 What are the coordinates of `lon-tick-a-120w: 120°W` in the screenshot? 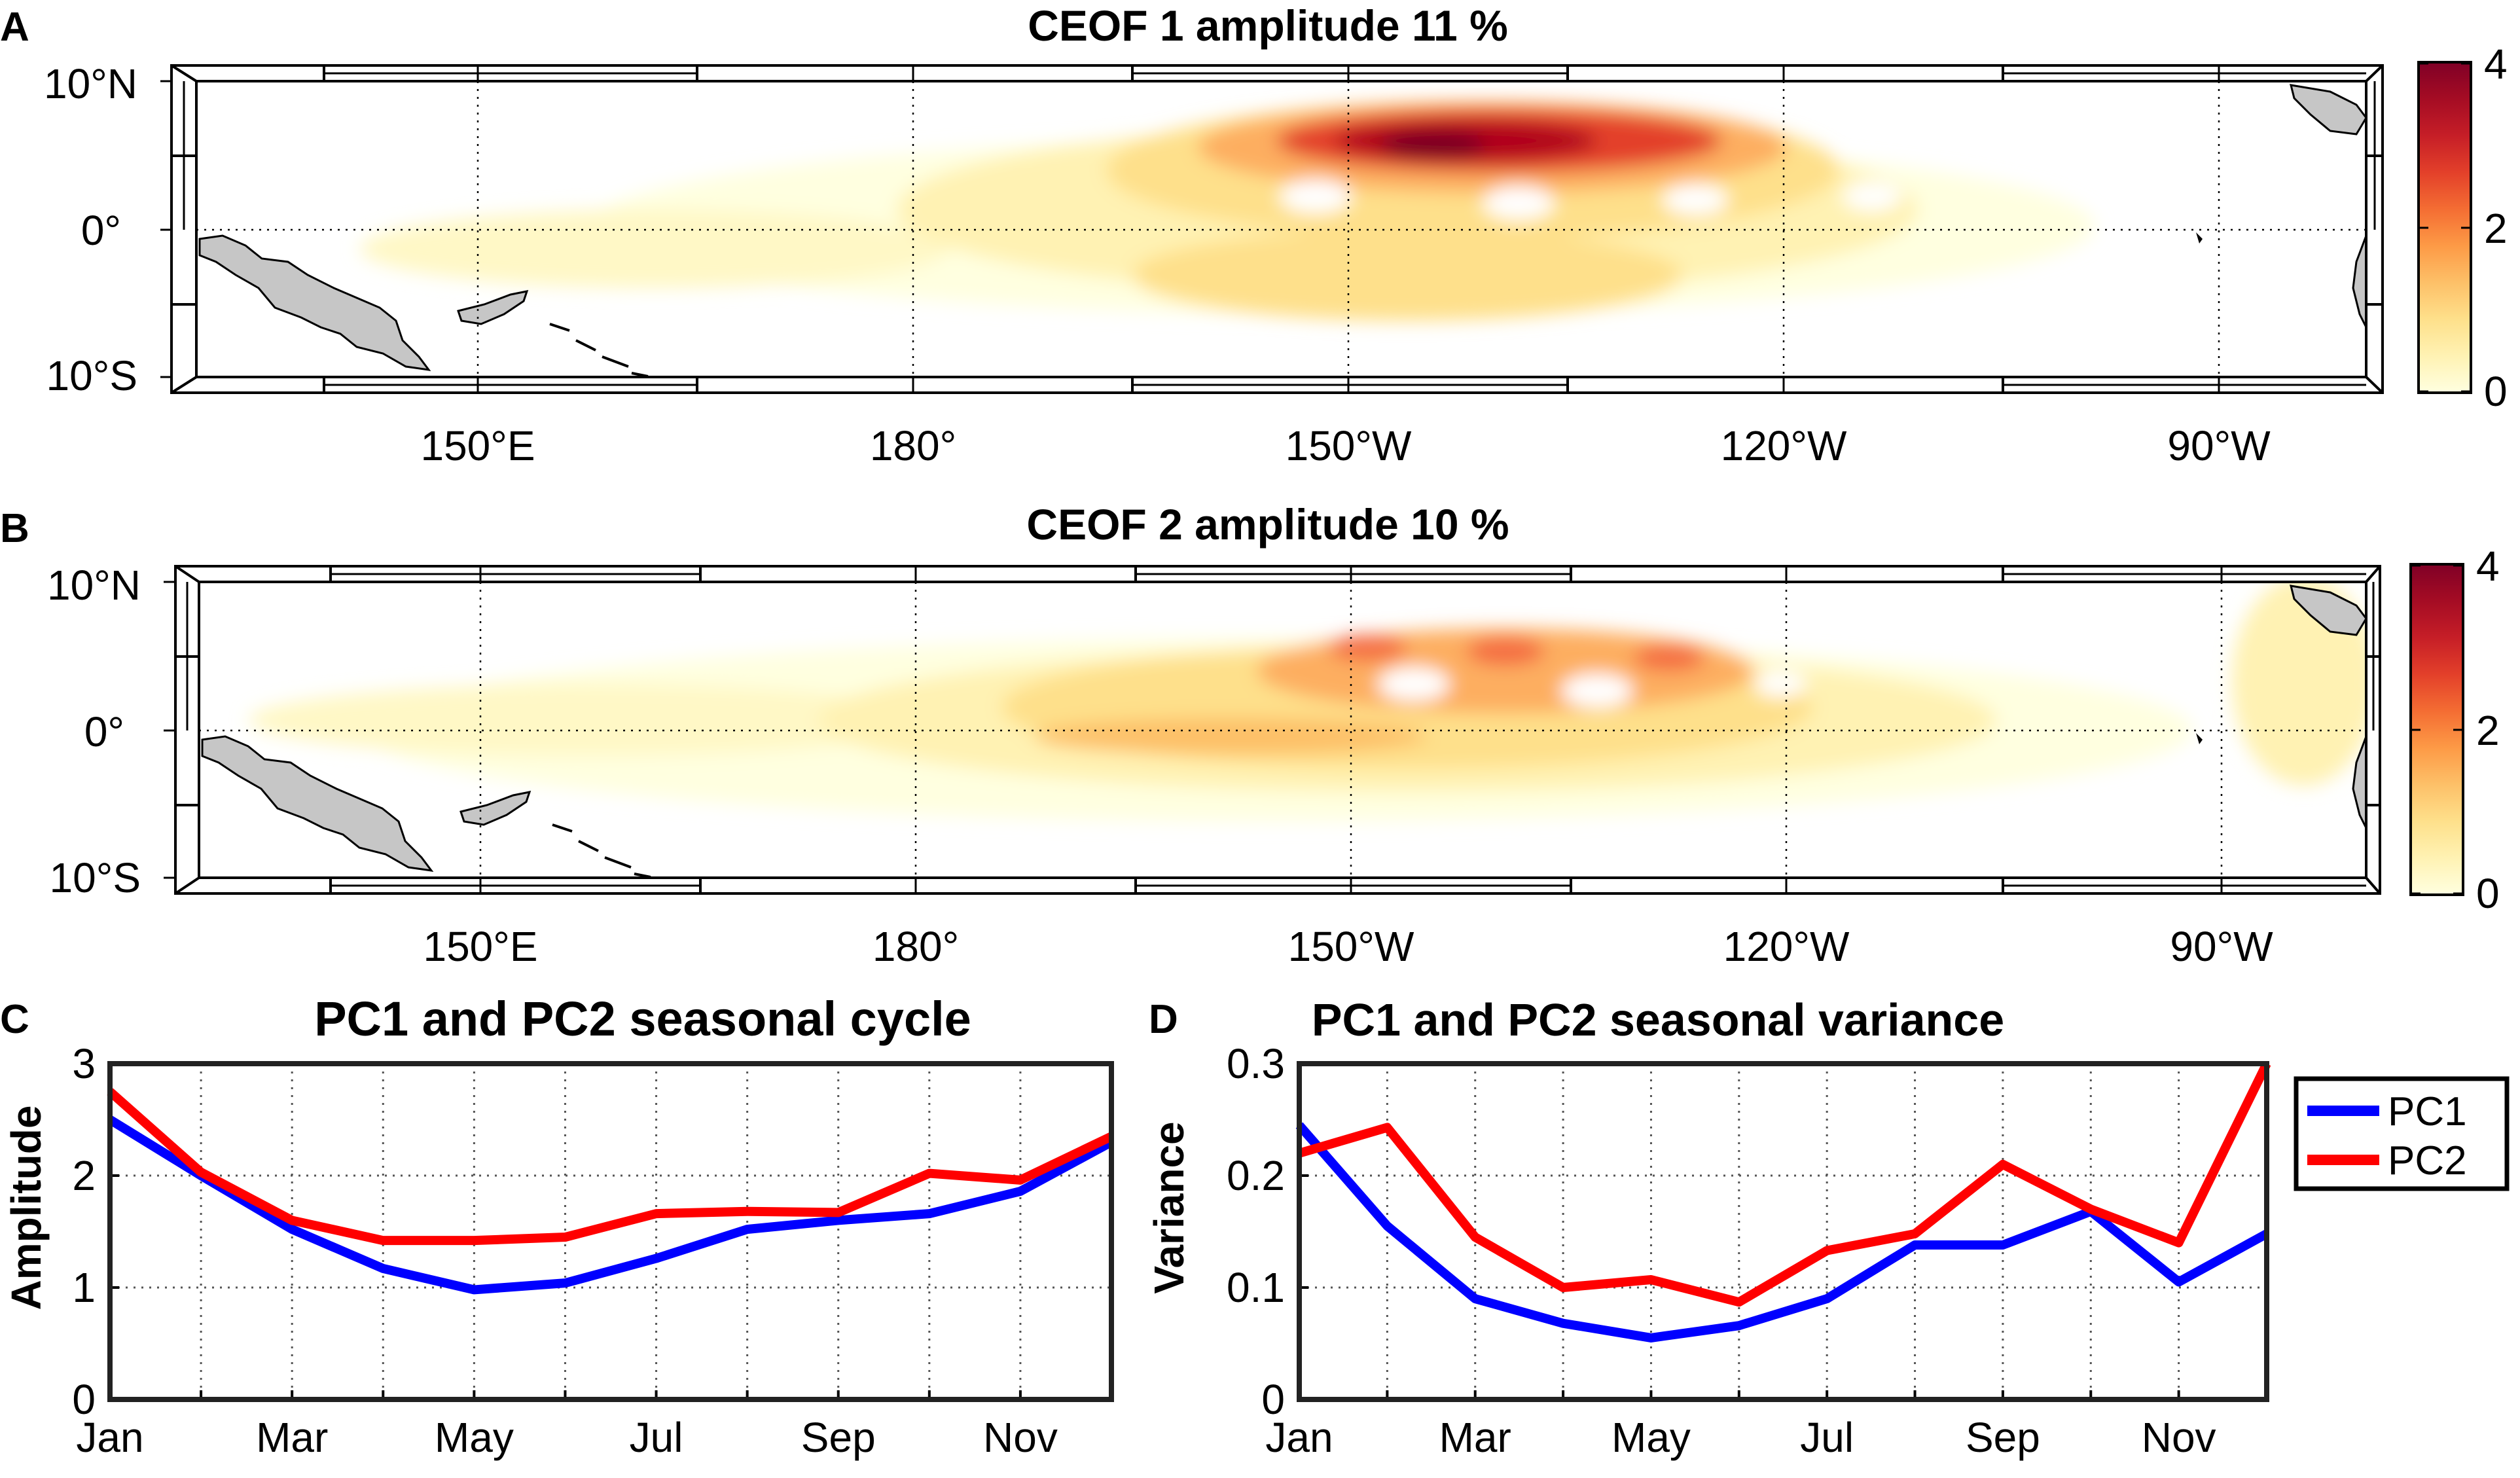 It's located at (1784, 445).